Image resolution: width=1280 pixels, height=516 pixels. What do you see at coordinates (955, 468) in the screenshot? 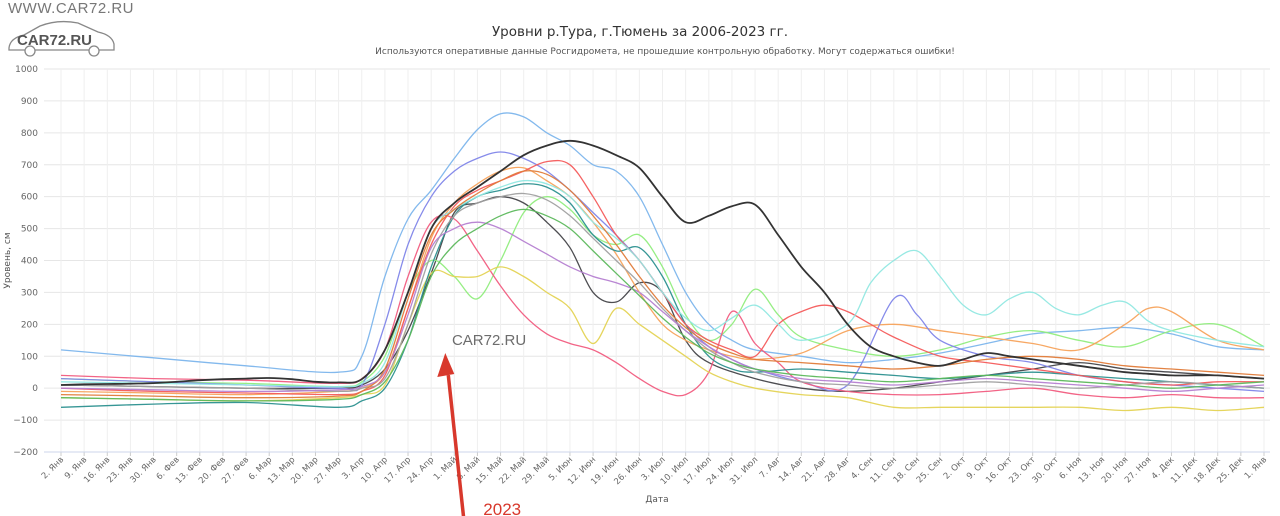
I see `x-tick-label: 2. Окт` at bounding box center [955, 468].